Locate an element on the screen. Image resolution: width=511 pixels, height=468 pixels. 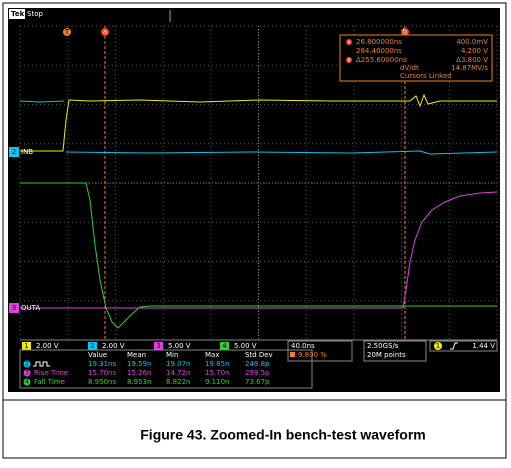
outa-badge is located at coordinates (14, 308).